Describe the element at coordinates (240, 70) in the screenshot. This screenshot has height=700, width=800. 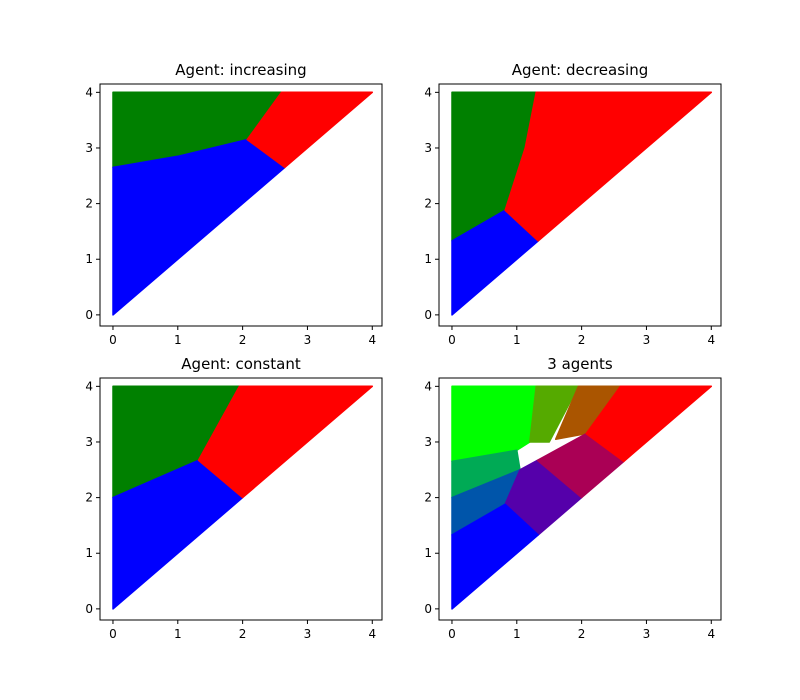
I see `subplot-title: Agent: increasing` at that location.